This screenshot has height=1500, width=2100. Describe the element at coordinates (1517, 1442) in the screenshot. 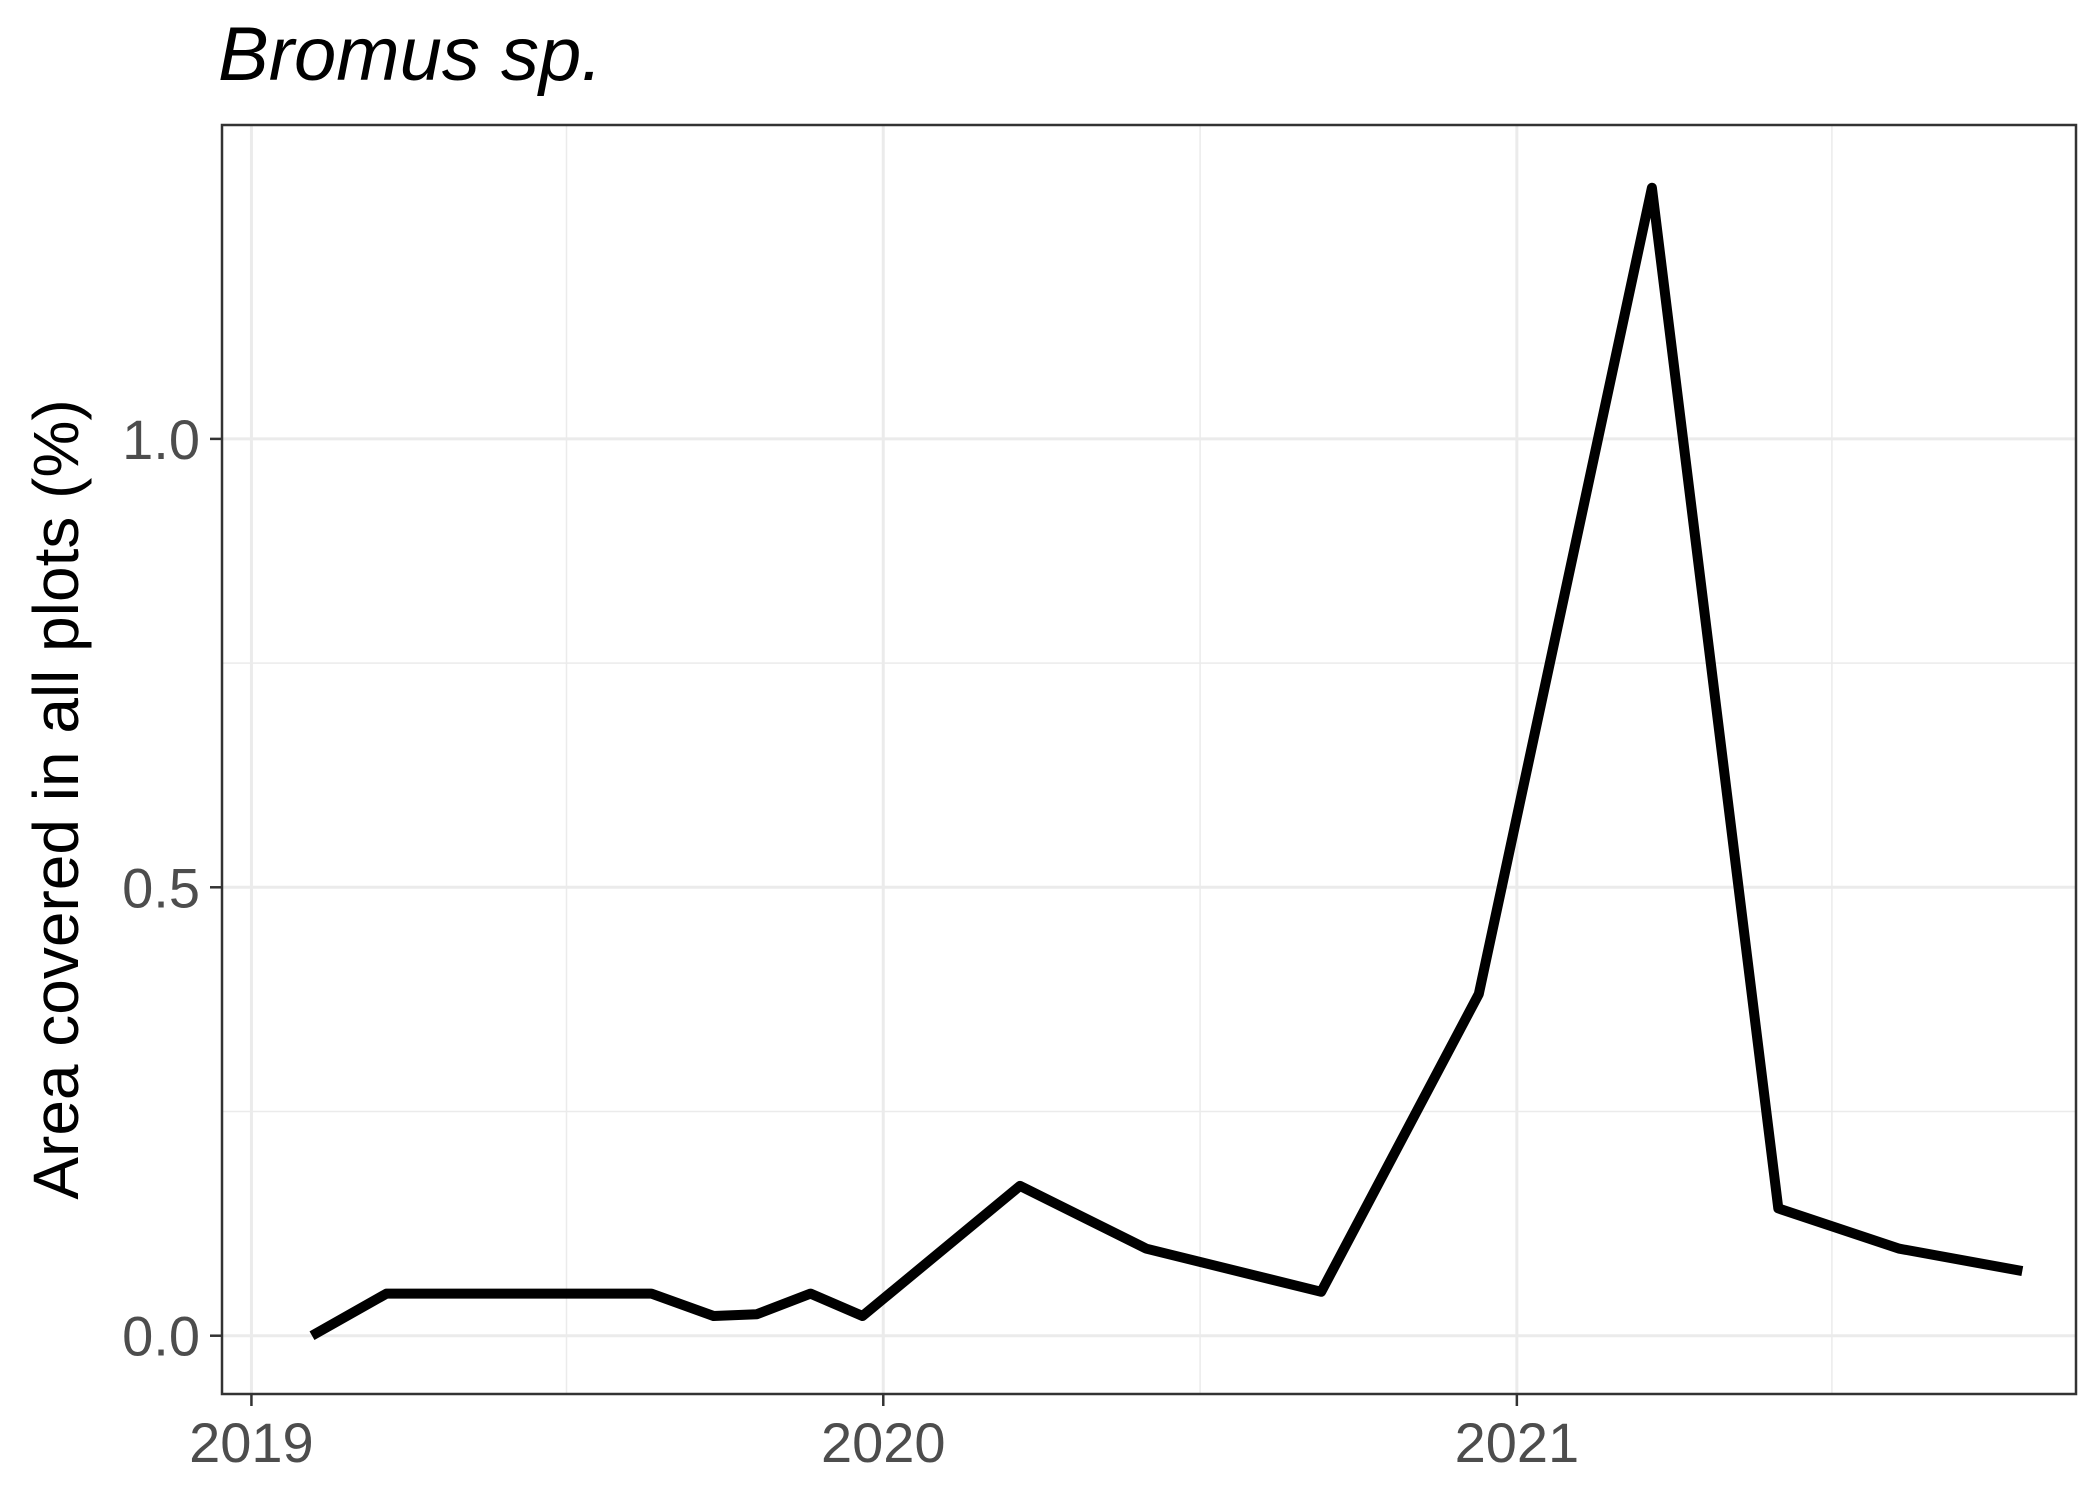

I see `x-tick-label: 2021` at that location.